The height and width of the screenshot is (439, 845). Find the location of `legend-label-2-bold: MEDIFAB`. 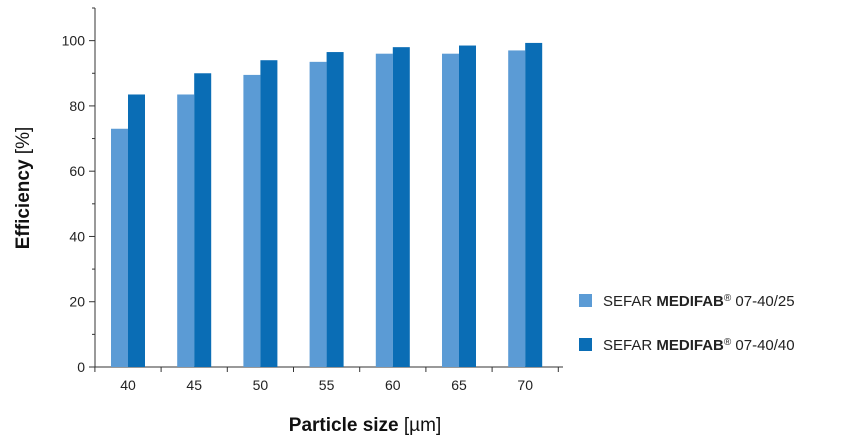

legend-label-2-bold: MEDIFAB is located at coordinates (690, 345).